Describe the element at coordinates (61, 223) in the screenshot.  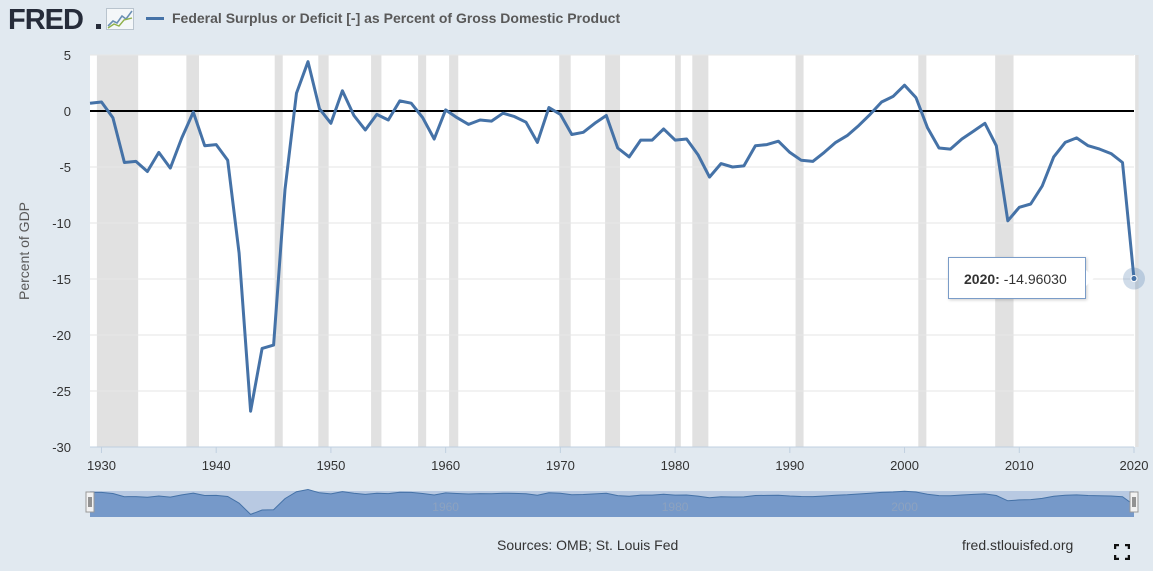
I see `y-tick-label: -10` at that location.